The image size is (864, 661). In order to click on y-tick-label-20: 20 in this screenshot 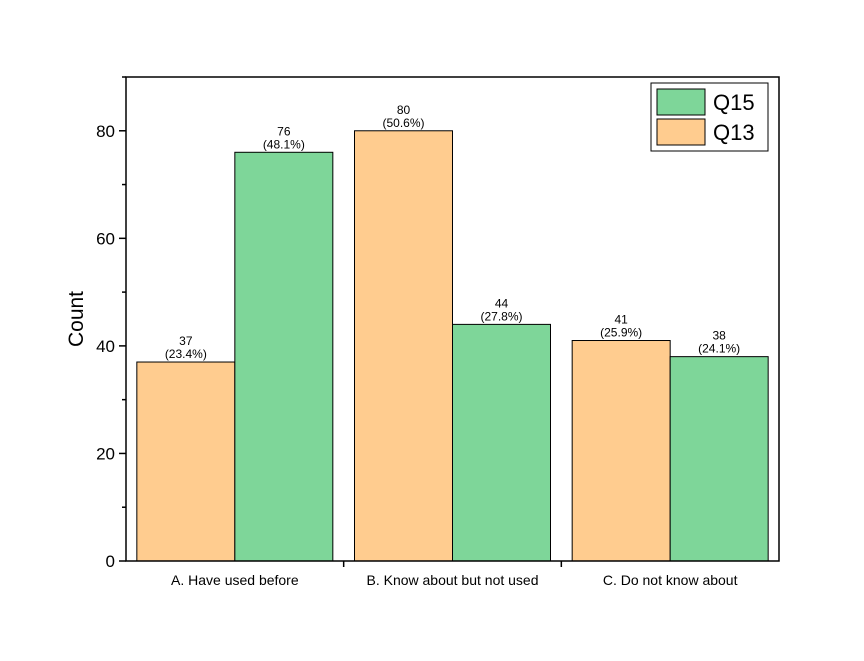, I will do `click(105, 453)`.